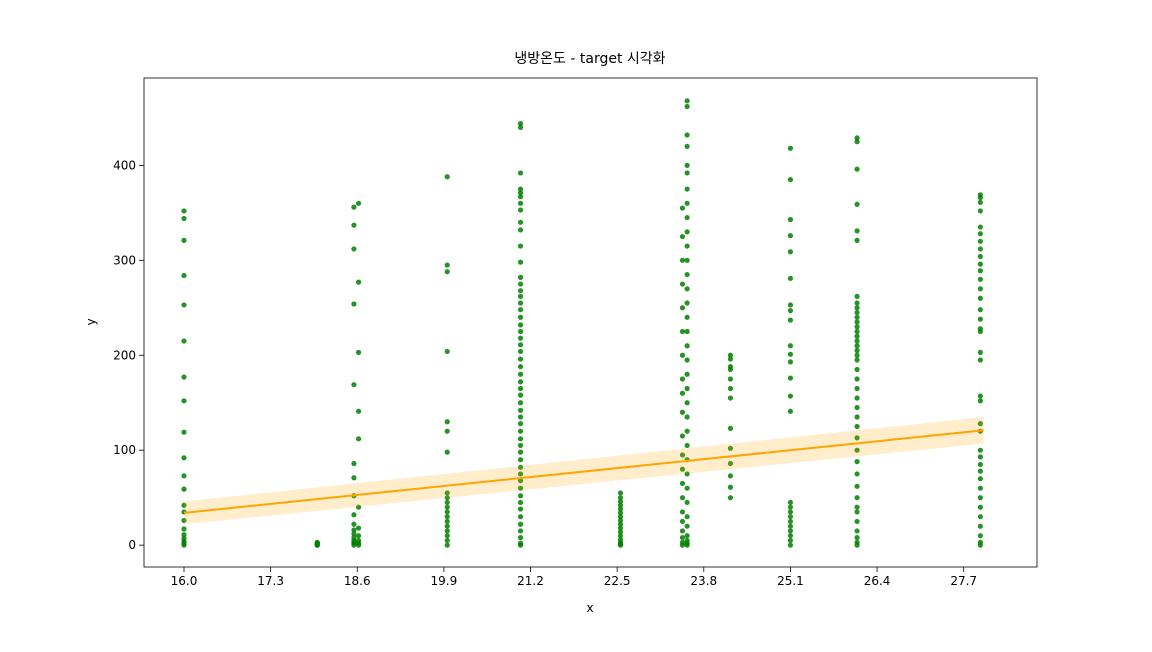 This screenshot has width=1152, height=652. I want to click on x-tick-label: 16.0, so click(184, 581).